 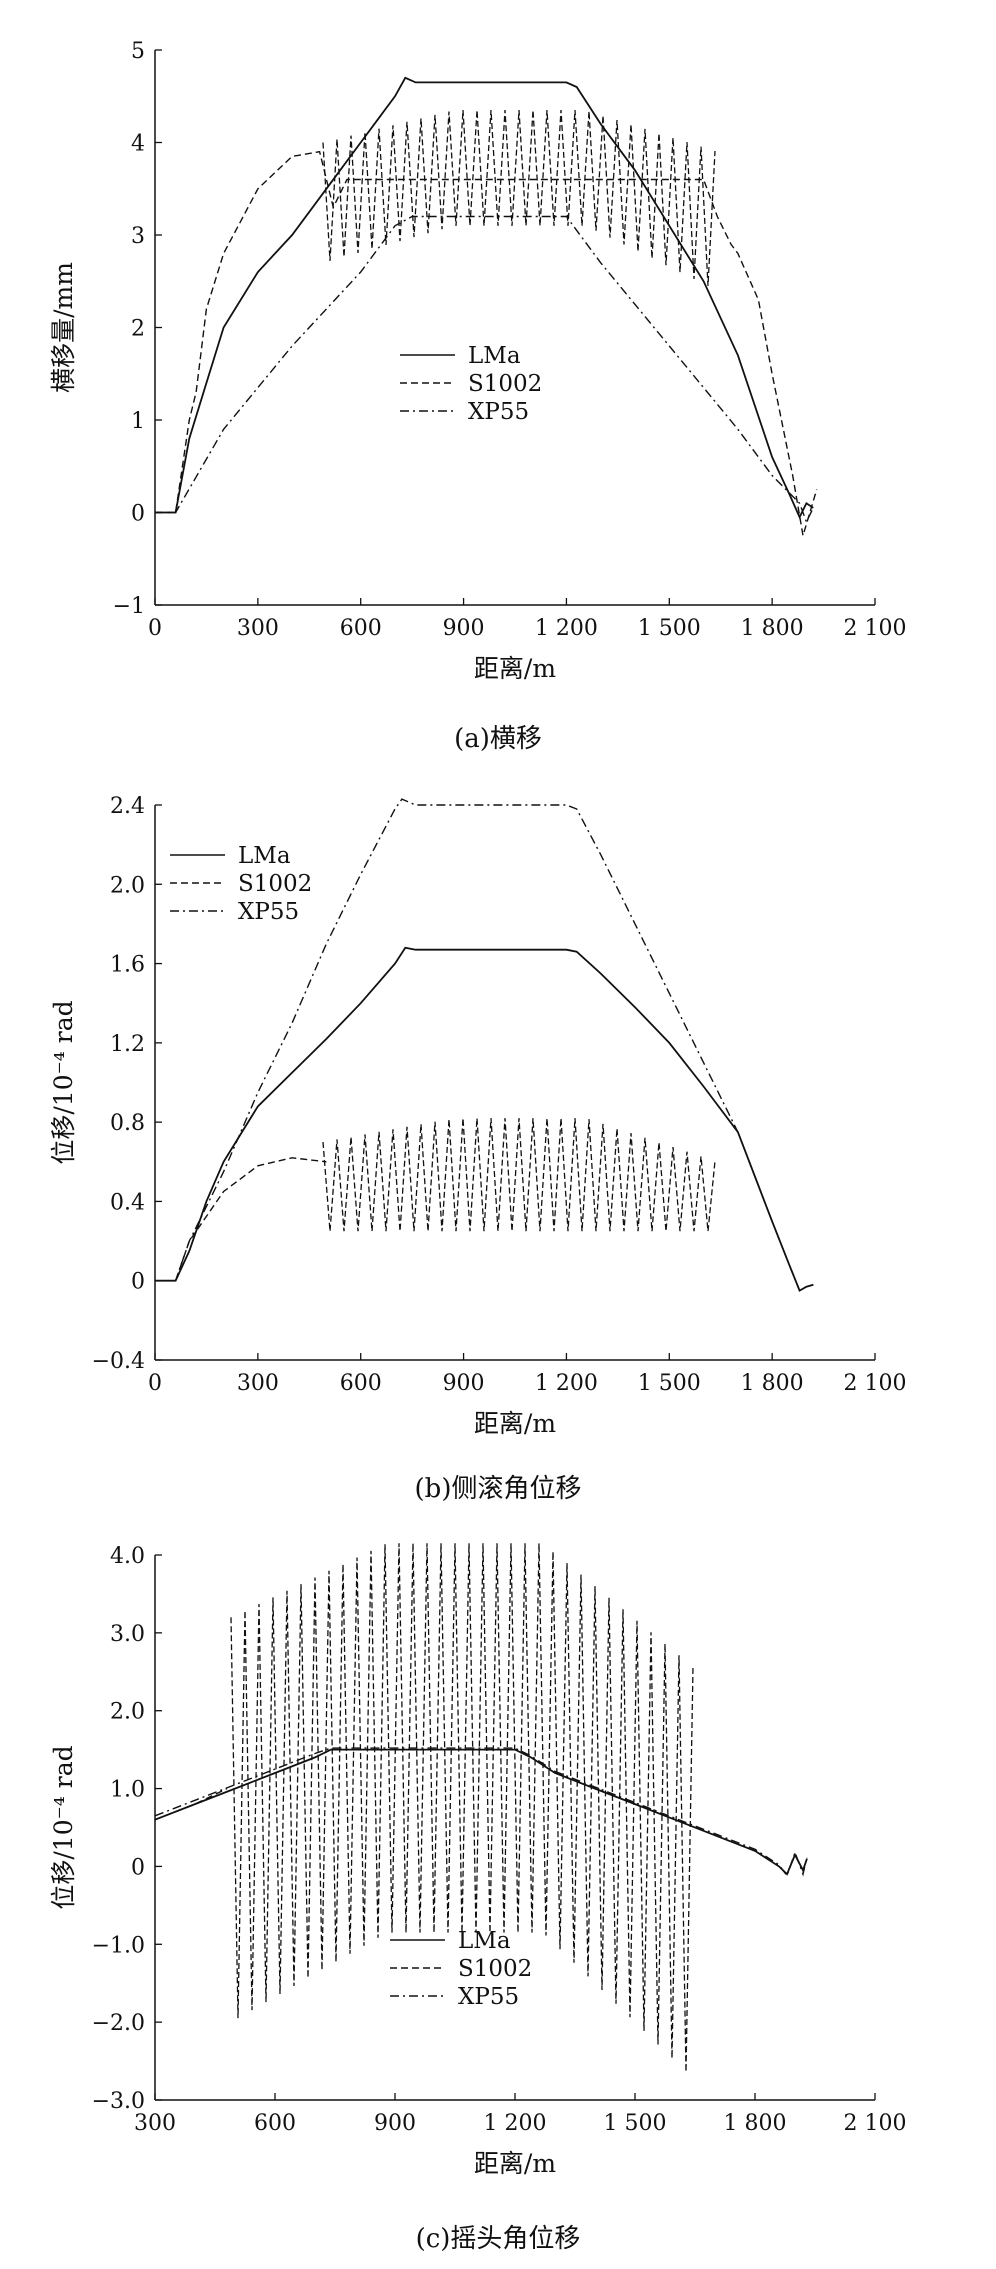 I want to click on y-tick-label: 5, so click(x=138, y=51).